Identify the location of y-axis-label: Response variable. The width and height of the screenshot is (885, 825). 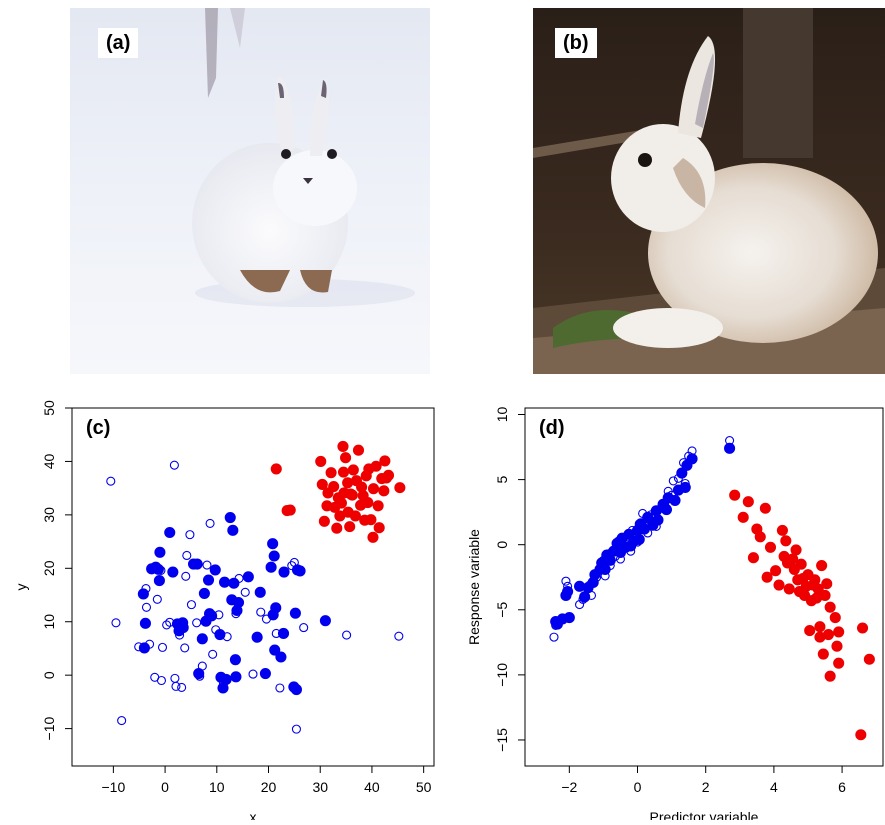
(474, 587).